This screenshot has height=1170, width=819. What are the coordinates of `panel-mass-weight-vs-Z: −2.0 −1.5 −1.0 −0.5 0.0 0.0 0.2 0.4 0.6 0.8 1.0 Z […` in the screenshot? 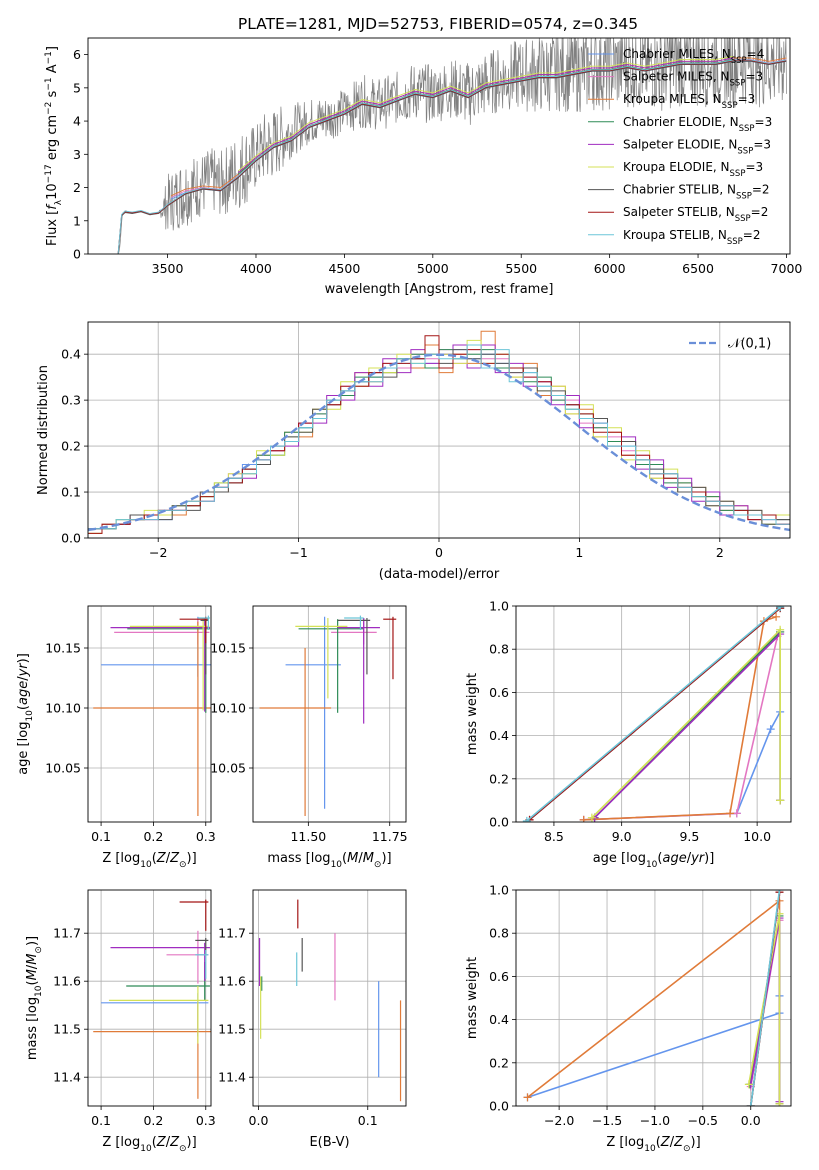 It's located at (628, 1018).